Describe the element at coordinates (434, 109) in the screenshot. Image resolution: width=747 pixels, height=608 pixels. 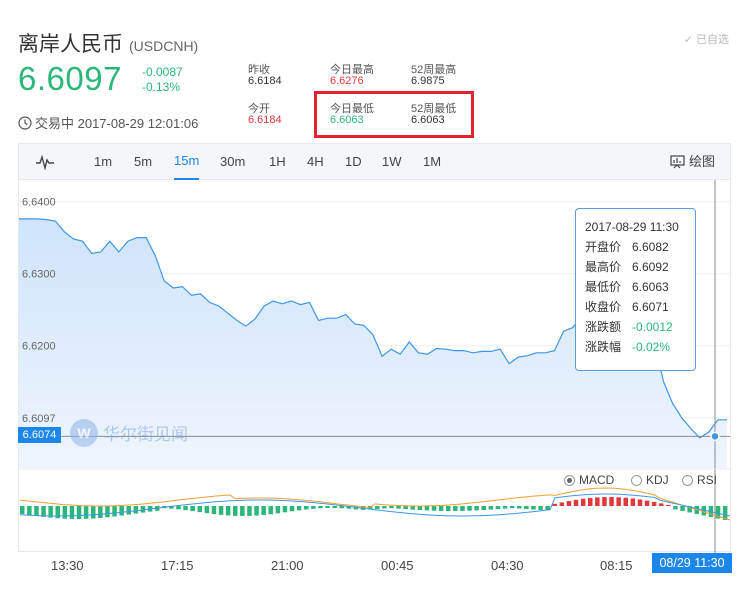
I see `w52-low-label: 52周最低` at that location.